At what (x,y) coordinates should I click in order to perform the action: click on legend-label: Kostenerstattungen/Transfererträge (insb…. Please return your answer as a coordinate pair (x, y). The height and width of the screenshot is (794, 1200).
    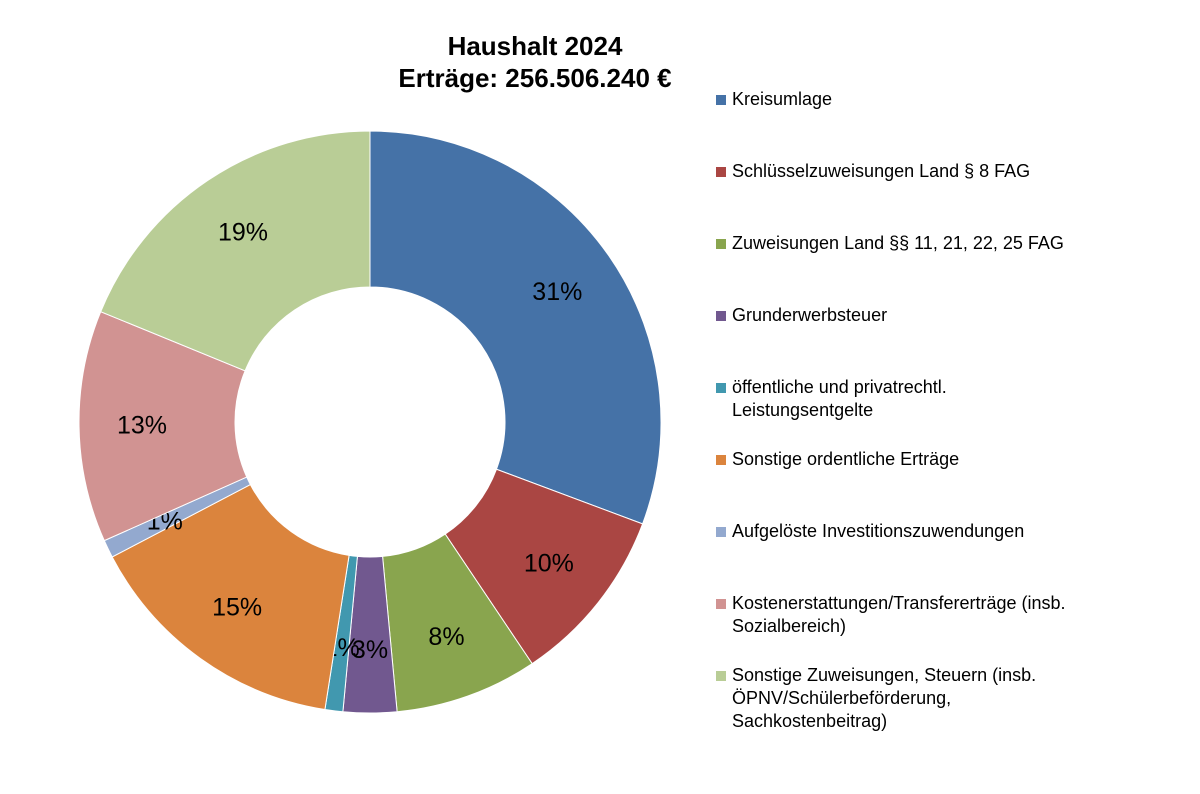
    Looking at the image, I should click on (899, 614).